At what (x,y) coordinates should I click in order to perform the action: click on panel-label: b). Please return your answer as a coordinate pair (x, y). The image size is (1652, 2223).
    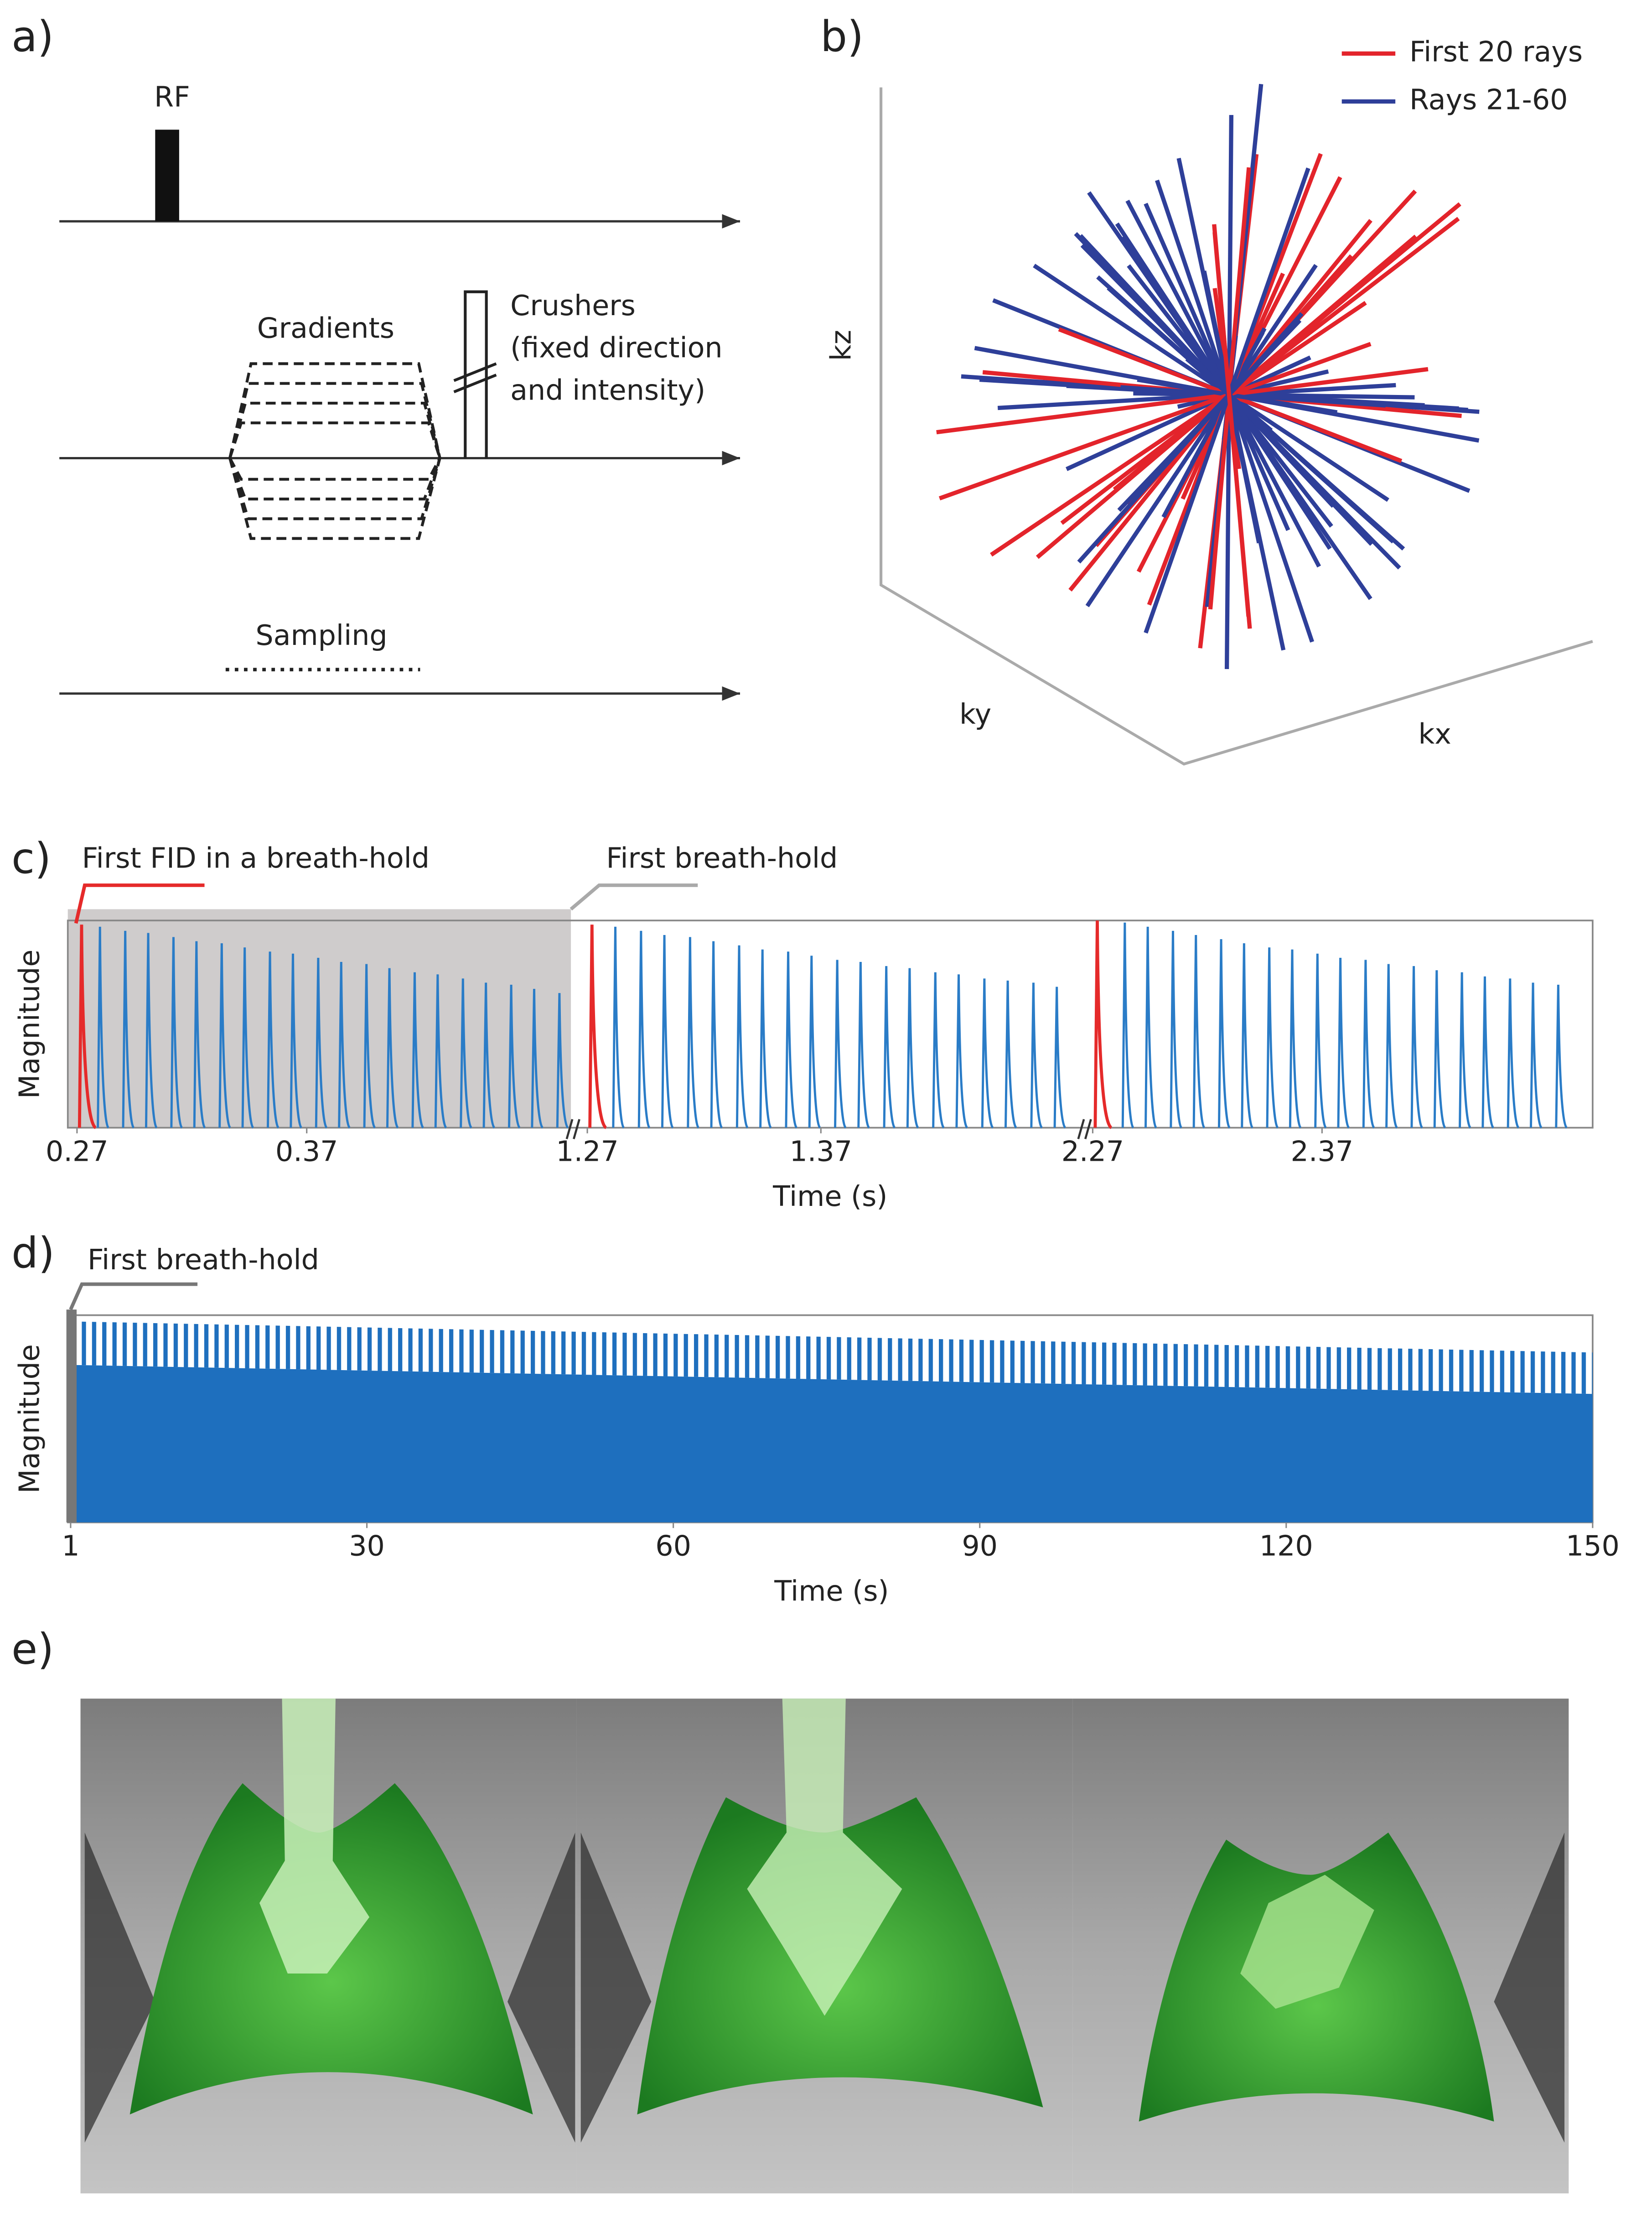
    Looking at the image, I should click on (842, 36).